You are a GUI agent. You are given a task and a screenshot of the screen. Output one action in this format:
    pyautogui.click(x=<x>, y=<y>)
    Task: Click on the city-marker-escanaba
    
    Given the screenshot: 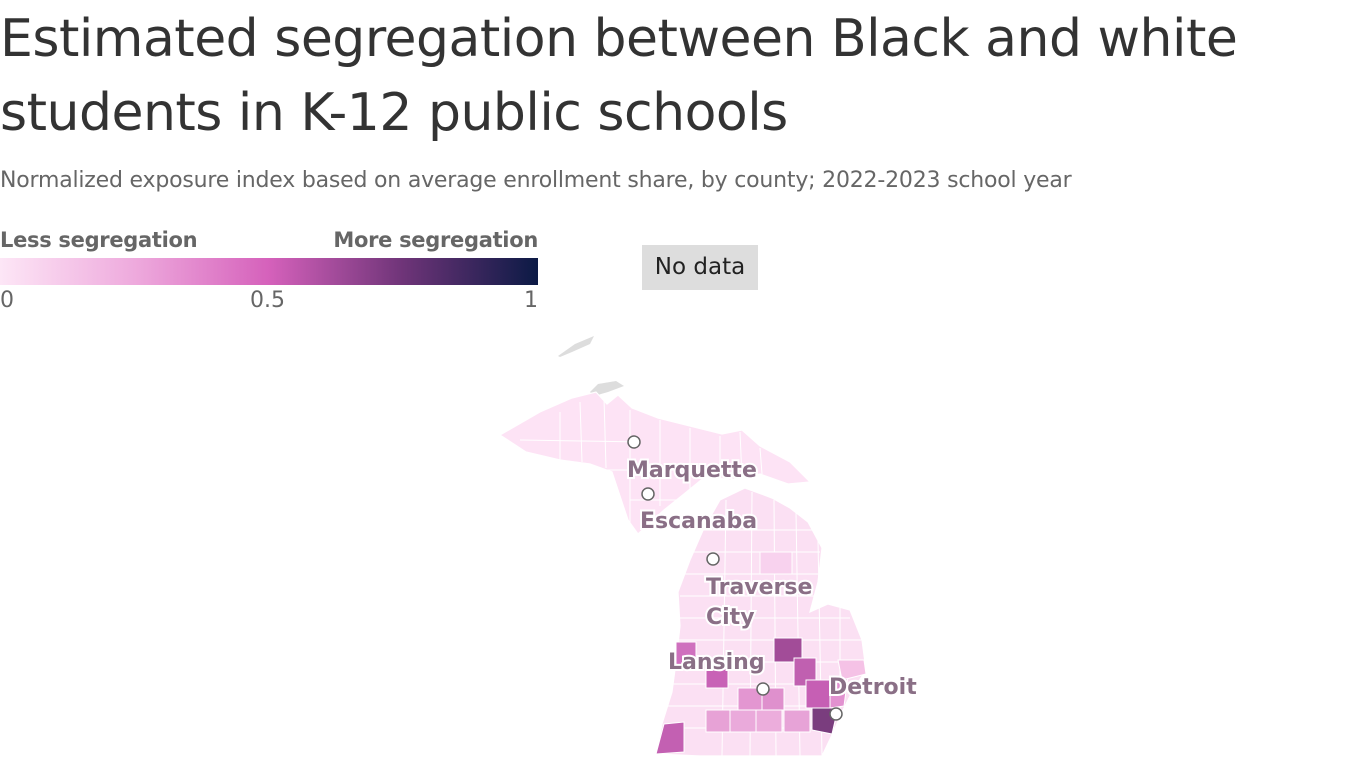 What is the action you would take?
    pyautogui.click(x=648, y=494)
    